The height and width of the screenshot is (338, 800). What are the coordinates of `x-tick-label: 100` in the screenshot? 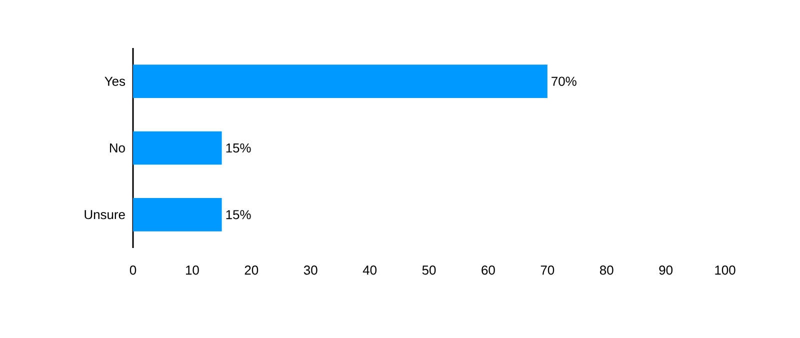 It's located at (725, 270).